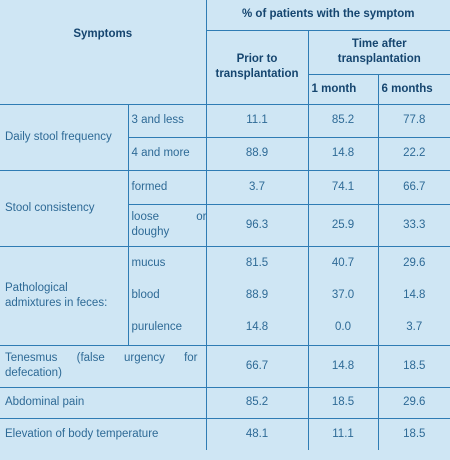  What do you see at coordinates (257, 225) in the screenshot?
I see `value-prior: 96.3` at bounding box center [257, 225].